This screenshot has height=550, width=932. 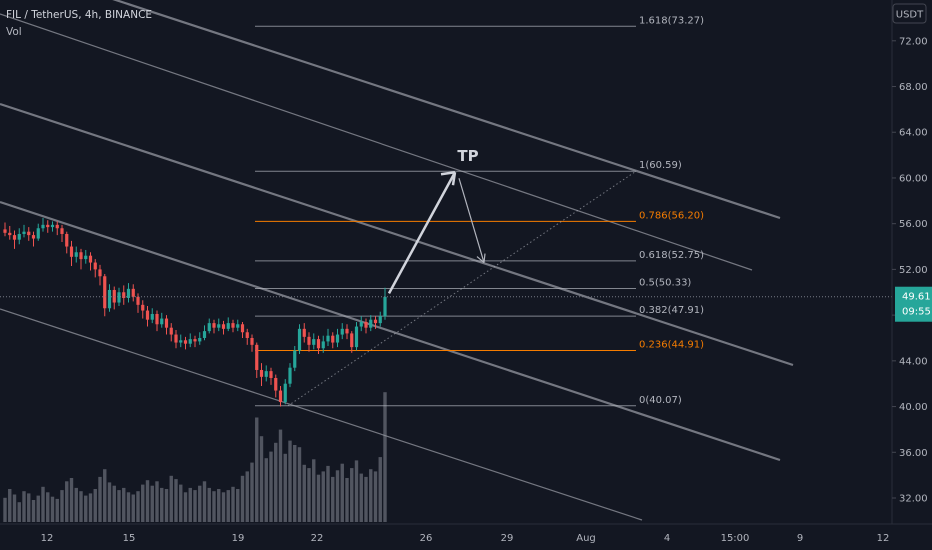 I want to click on fib-level-label: 0(40.07), so click(x=660, y=400).